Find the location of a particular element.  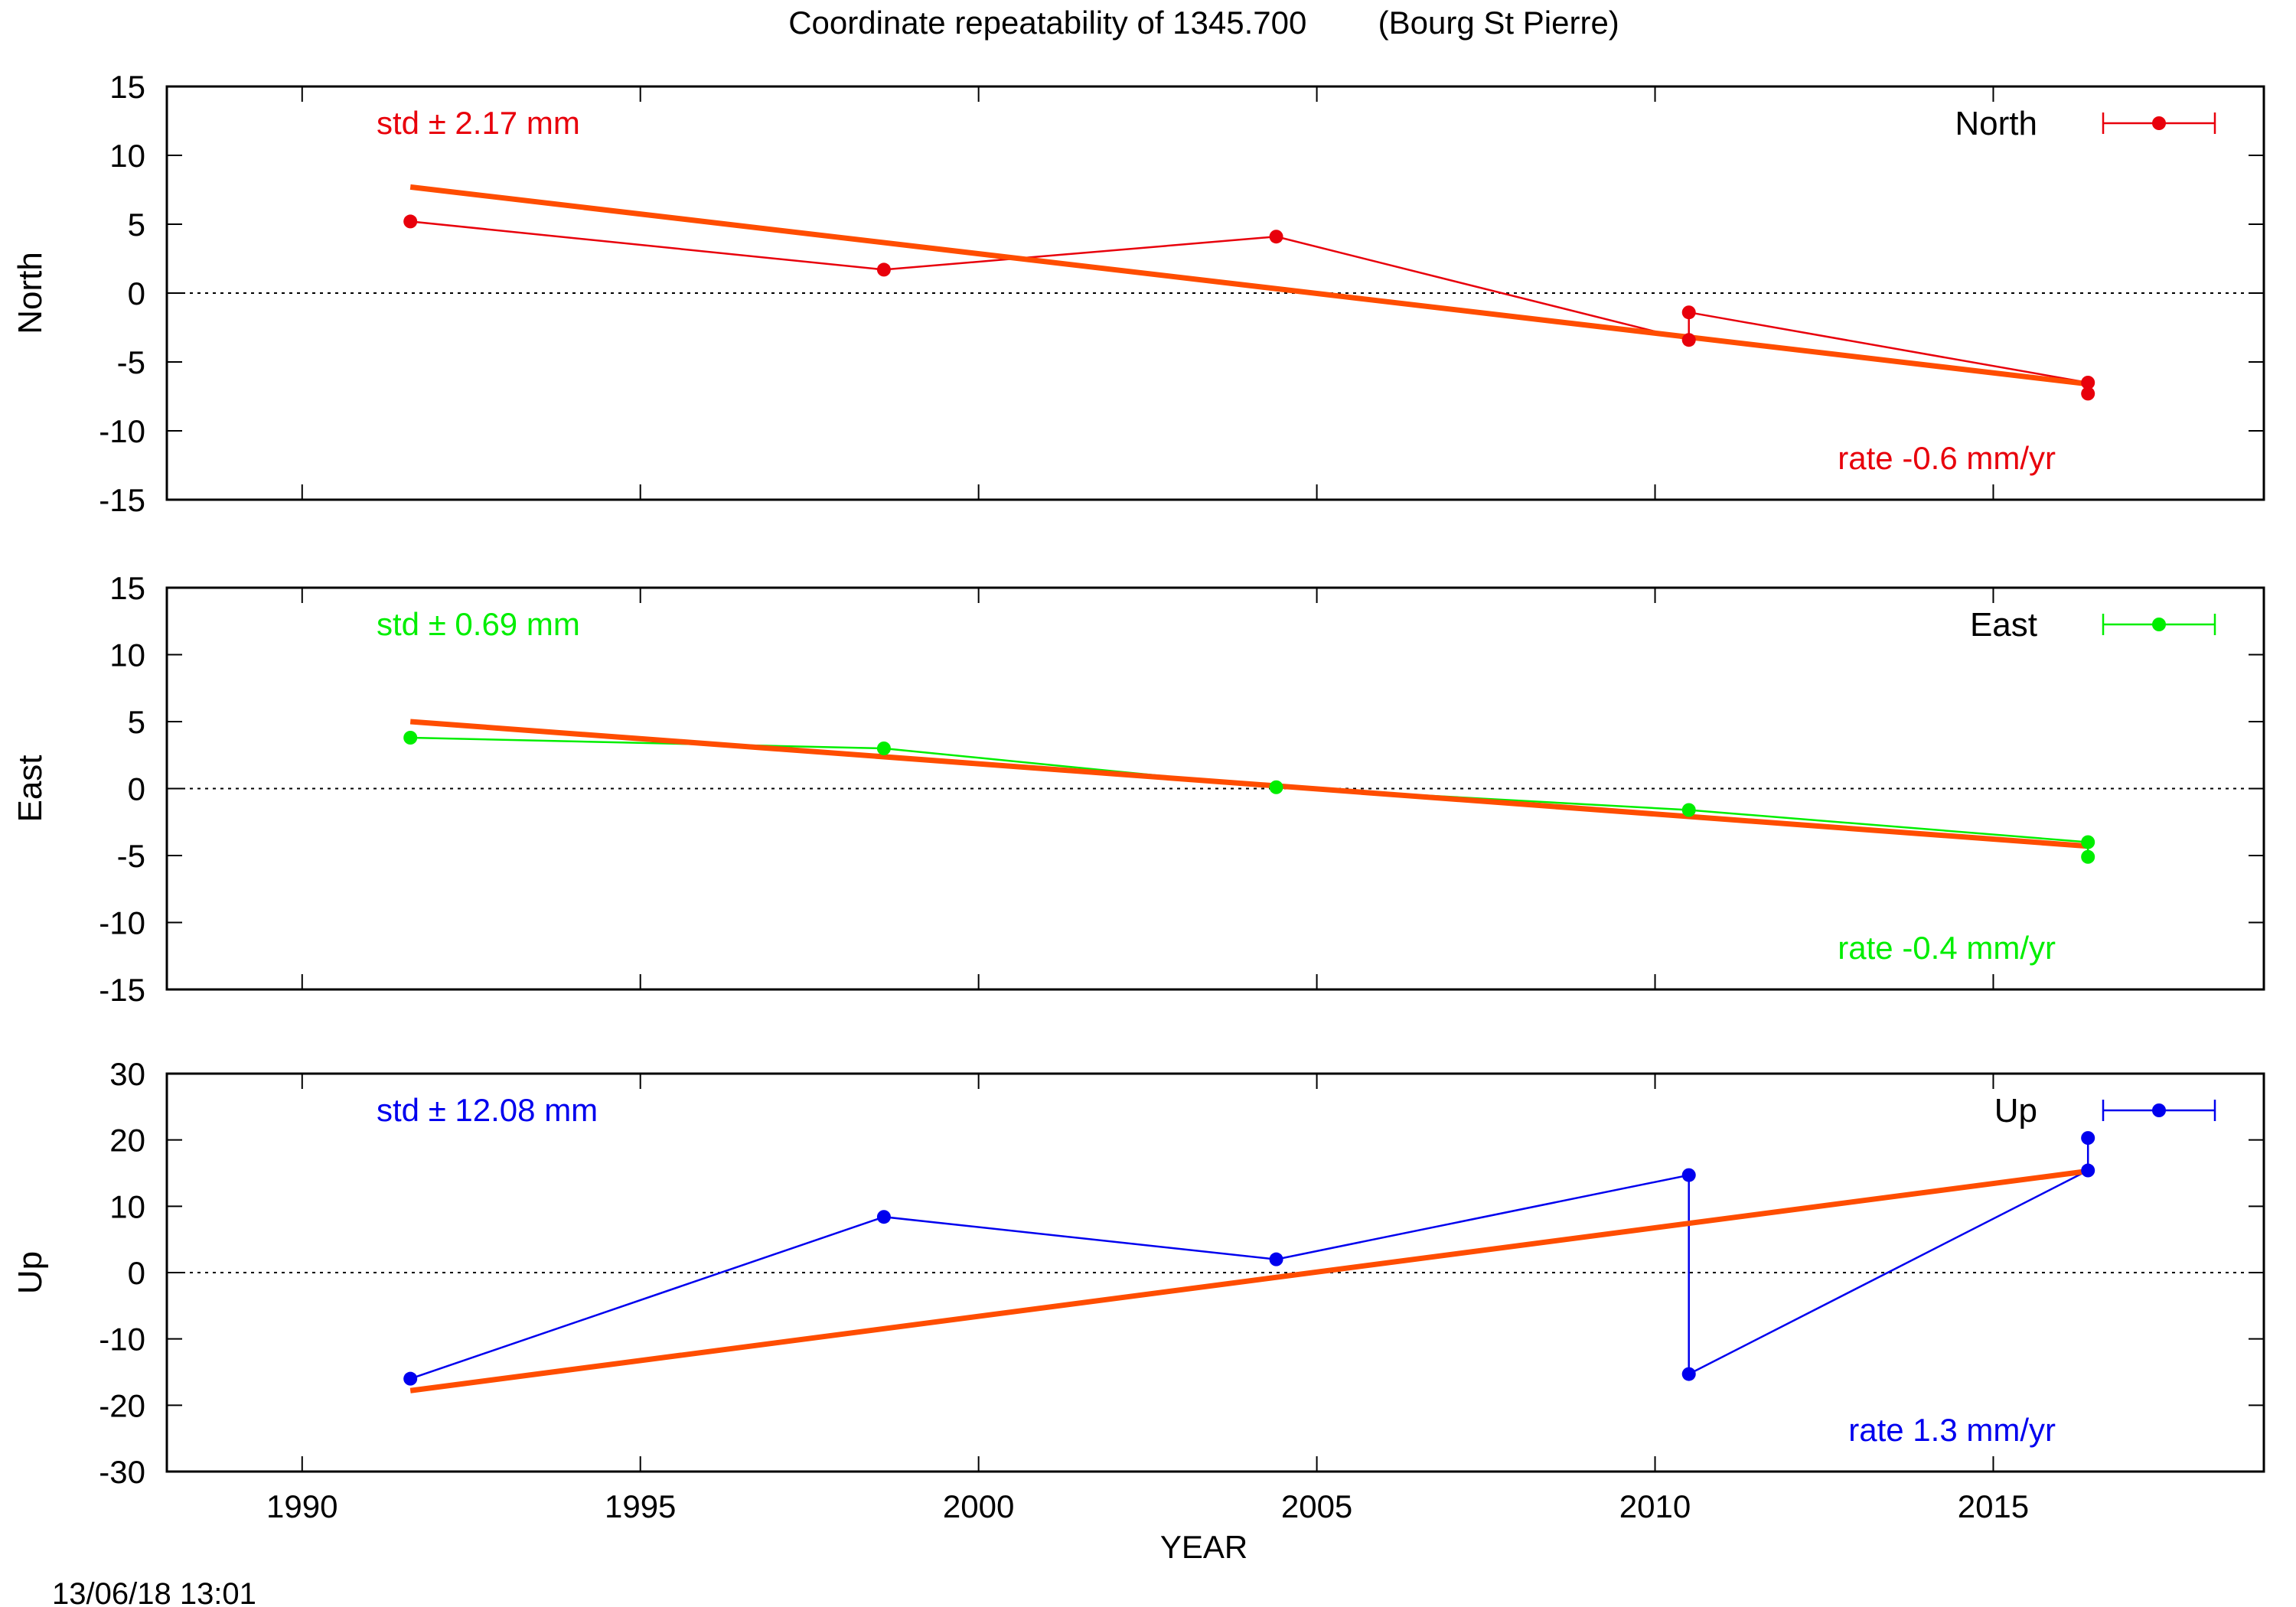

x-tick-label: 2000 is located at coordinates (978, 1506).